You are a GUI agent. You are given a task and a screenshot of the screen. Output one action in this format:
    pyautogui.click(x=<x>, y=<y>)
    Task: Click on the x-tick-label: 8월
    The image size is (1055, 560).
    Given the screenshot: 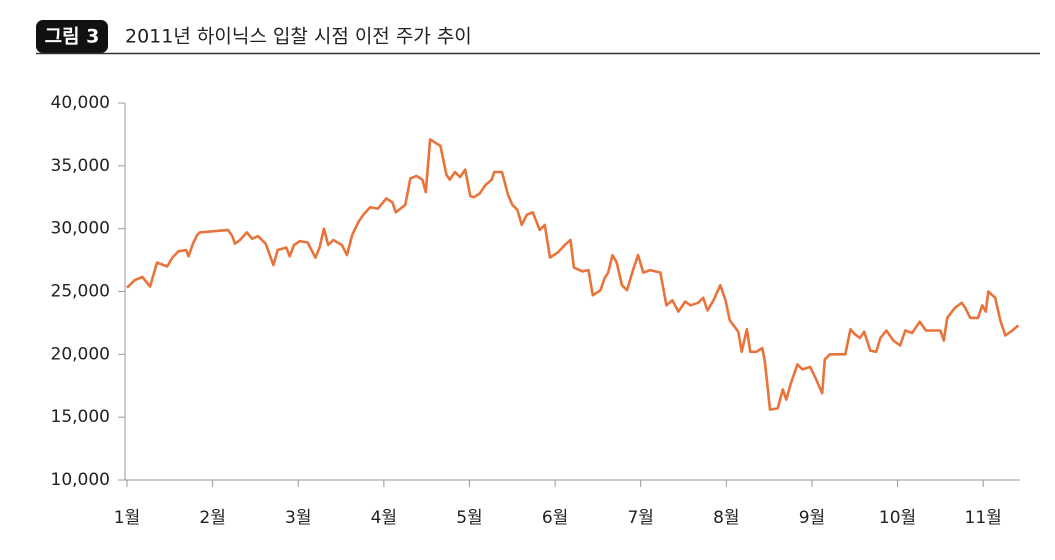 What is the action you would take?
    pyautogui.click(x=726, y=518)
    